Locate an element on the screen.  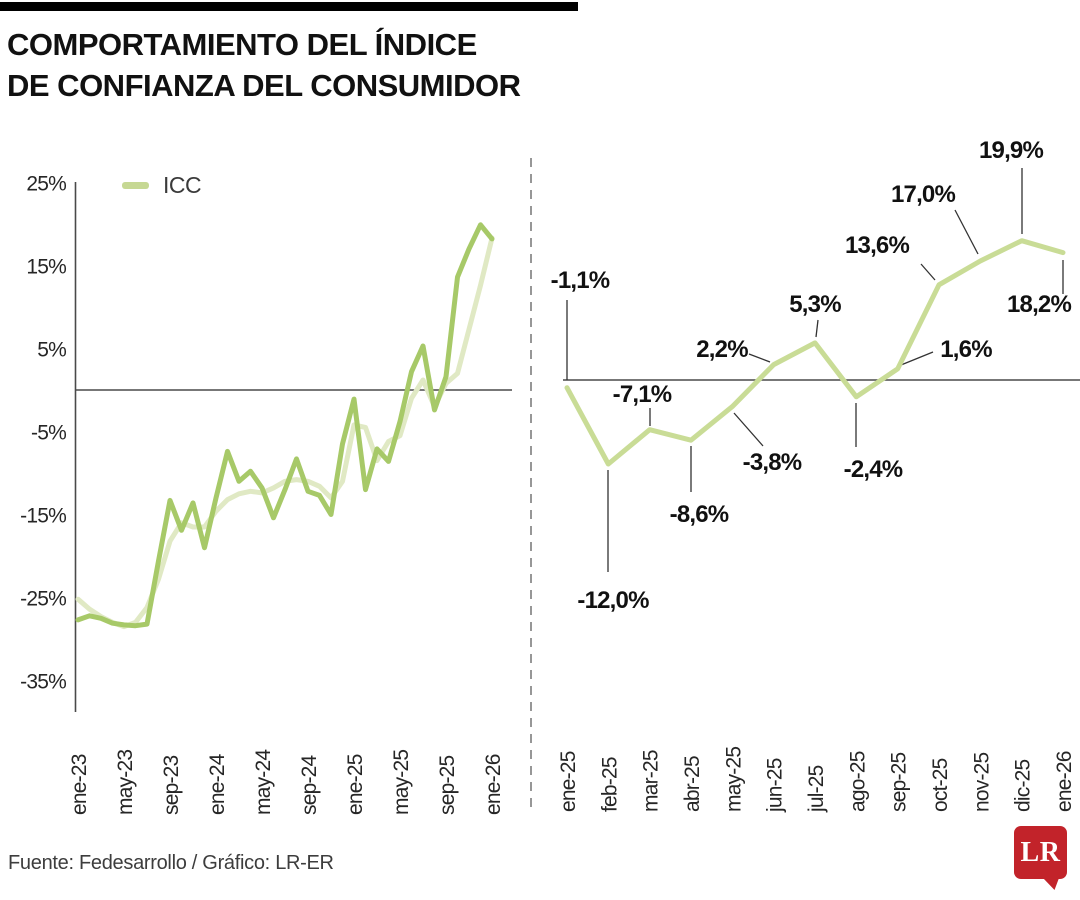
x-tick-label: mar-25 is located at coordinates (651, 781).